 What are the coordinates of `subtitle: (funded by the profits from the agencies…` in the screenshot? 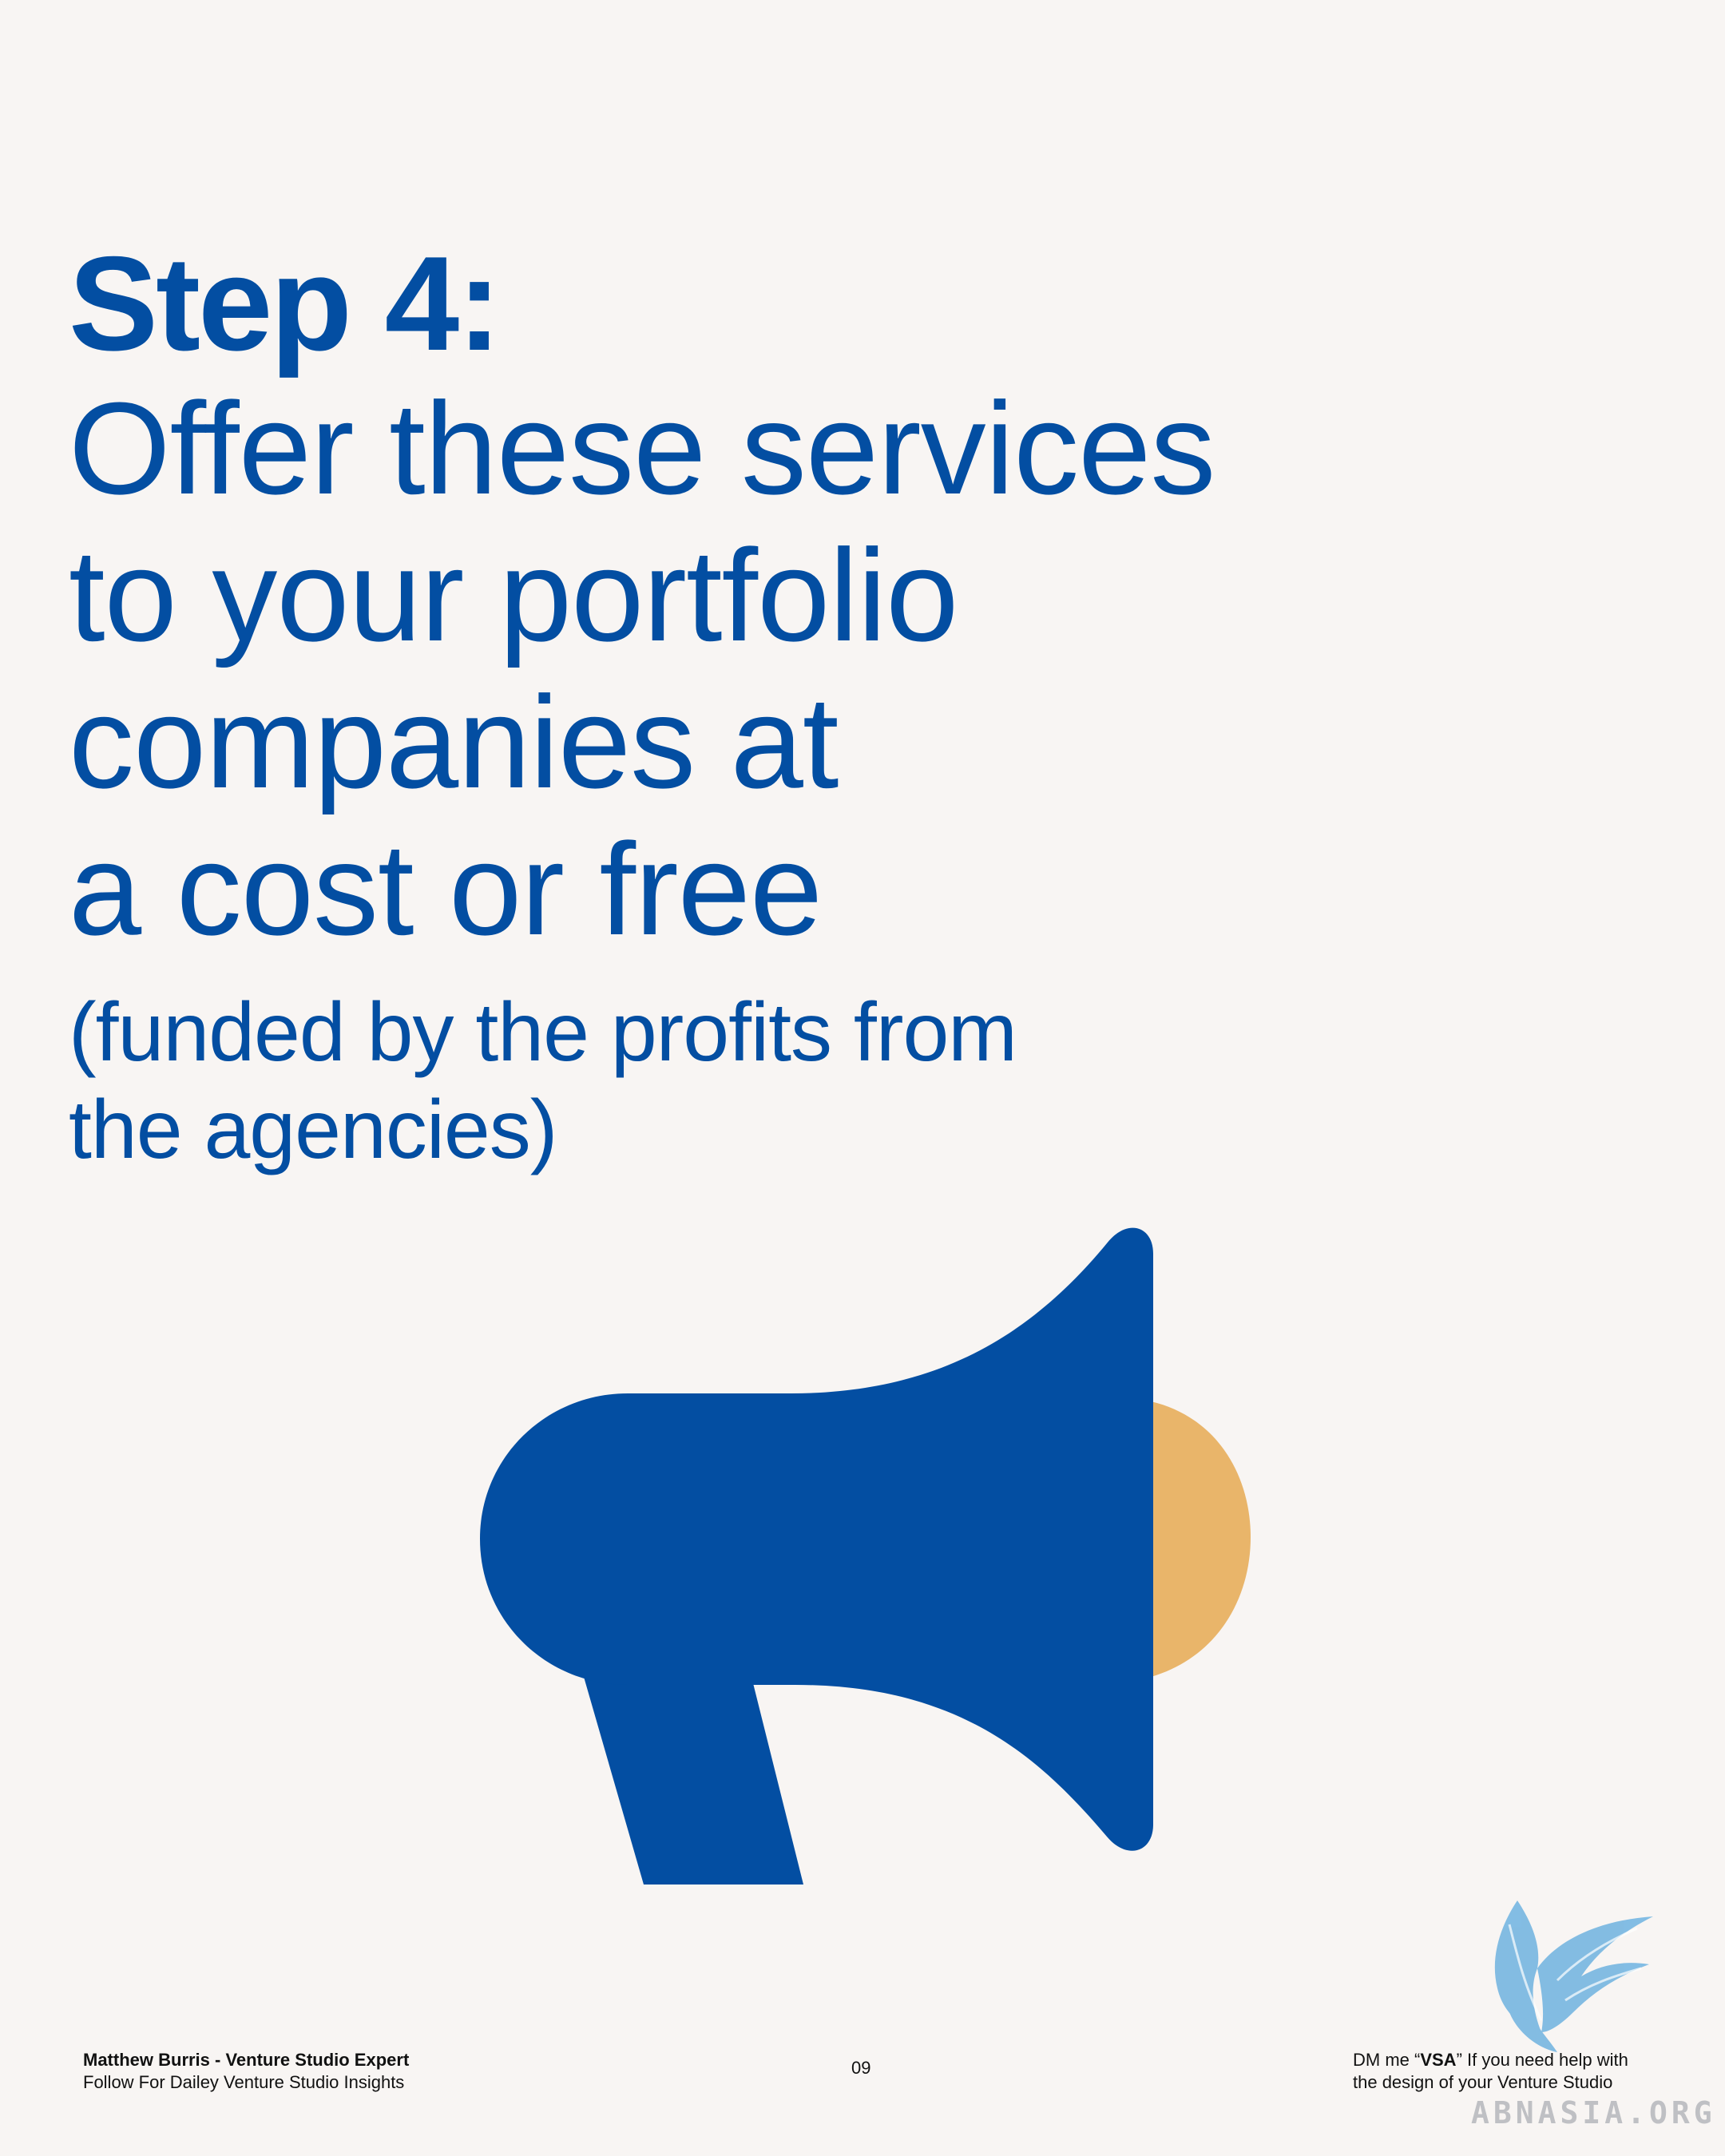 It's located at (827, 1081).